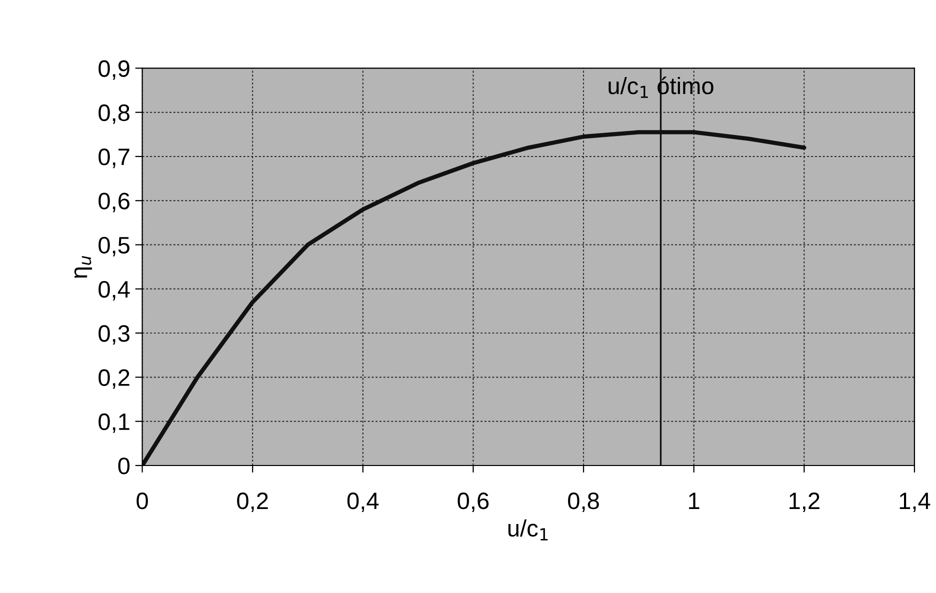 The image size is (936, 593). I want to click on y-tick-label: 0,1, so click(114, 423).